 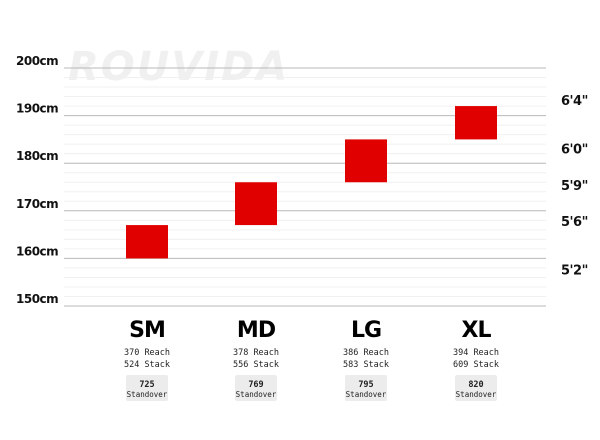 What do you see at coordinates (477, 330) in the screenshot?
I see `size-label: XL` at bounding box center [477, 330].